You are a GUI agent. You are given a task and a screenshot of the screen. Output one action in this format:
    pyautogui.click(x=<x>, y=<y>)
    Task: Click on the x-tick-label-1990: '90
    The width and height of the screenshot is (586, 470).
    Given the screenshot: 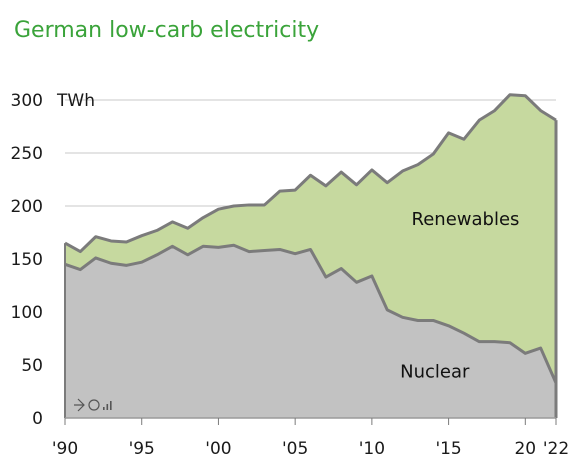 What is the action you would take?
    pyautogui.click(x=65, y=449)
    